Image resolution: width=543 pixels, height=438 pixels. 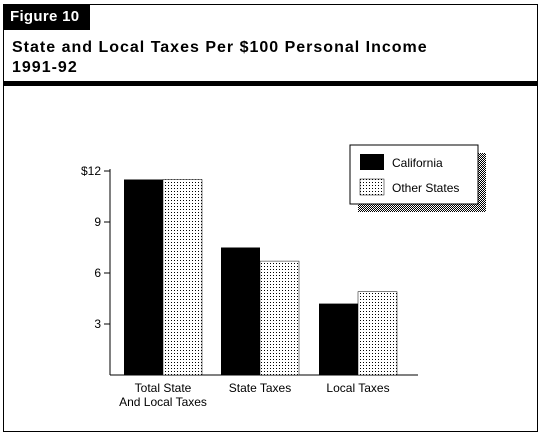 What do you see at coordinates (97, 273) in the screenshot?
I see `y-tick-label: 6` at bounding box center [97, 273].